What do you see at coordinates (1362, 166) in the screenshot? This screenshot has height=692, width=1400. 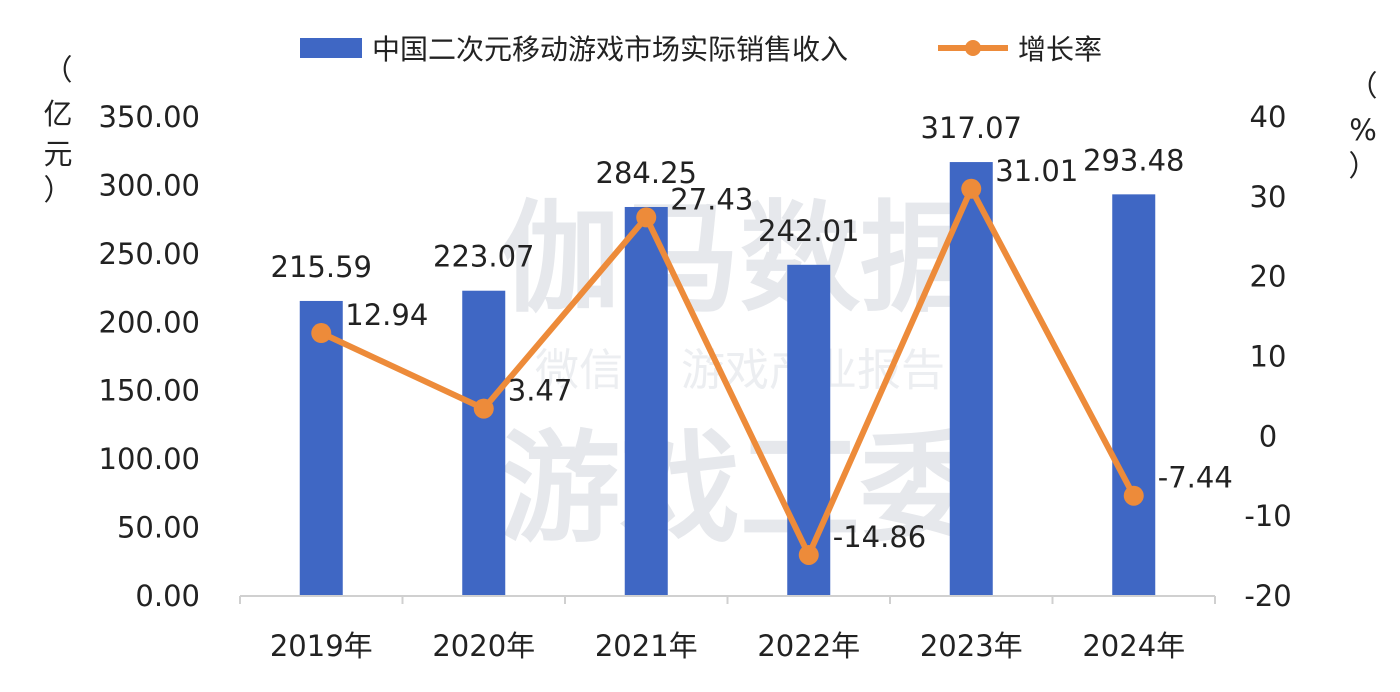 I see `right-unit-close: ）` at bounding box center [1362, 166].